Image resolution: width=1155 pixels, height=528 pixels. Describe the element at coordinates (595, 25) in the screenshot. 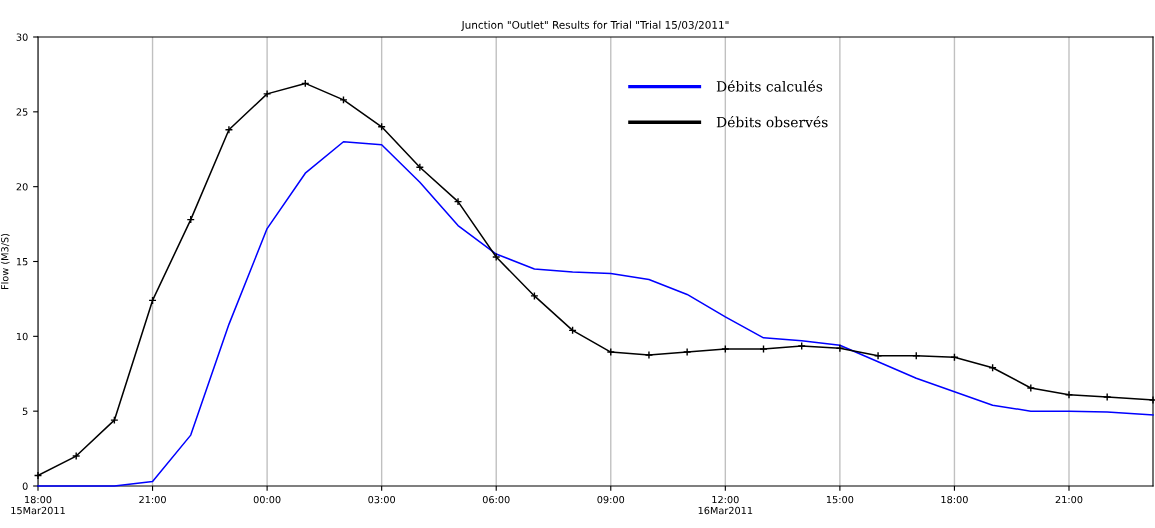

I see `chart-title: Junction "Outlet" Results for Trial "Trial 15/03/2011"` at that location.